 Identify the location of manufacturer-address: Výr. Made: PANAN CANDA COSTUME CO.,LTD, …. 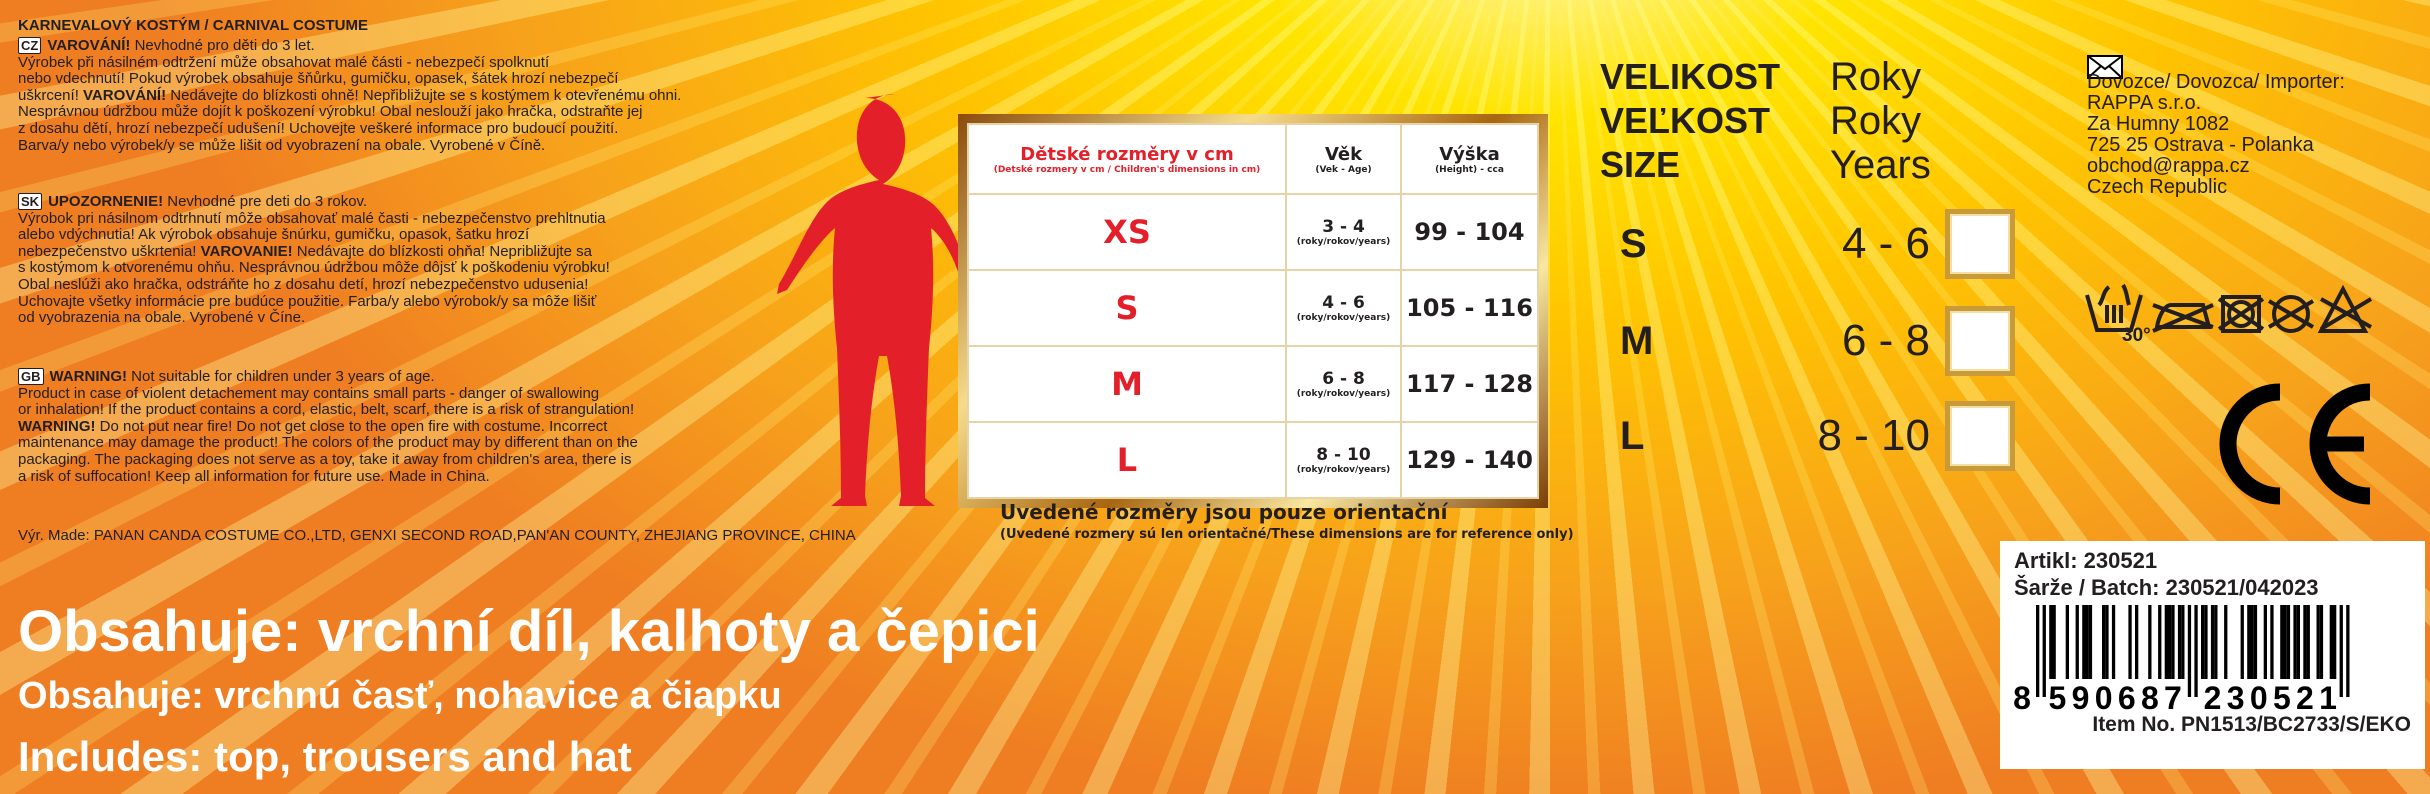
(437, 535).